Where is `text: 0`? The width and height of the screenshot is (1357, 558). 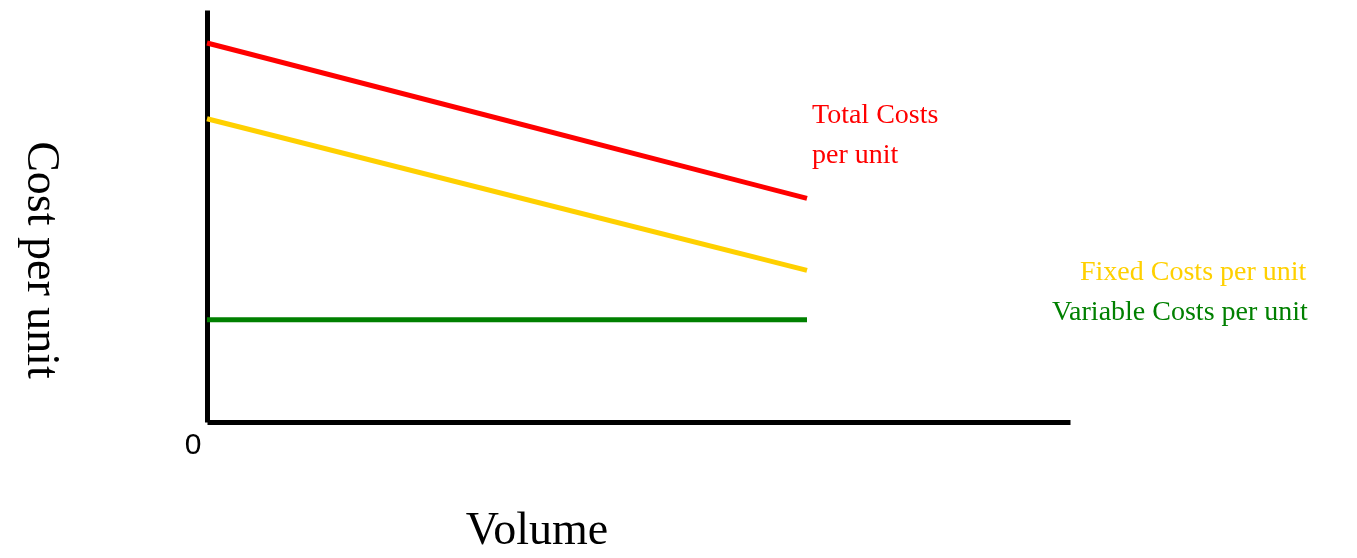 text: 0 is located at coordinates (193, 443).